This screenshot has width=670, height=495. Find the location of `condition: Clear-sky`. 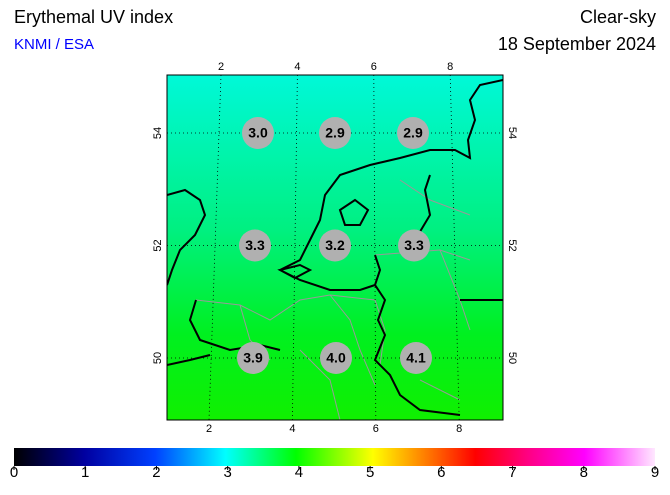

condition: Clear-sky is located at coordinates (618, 17).